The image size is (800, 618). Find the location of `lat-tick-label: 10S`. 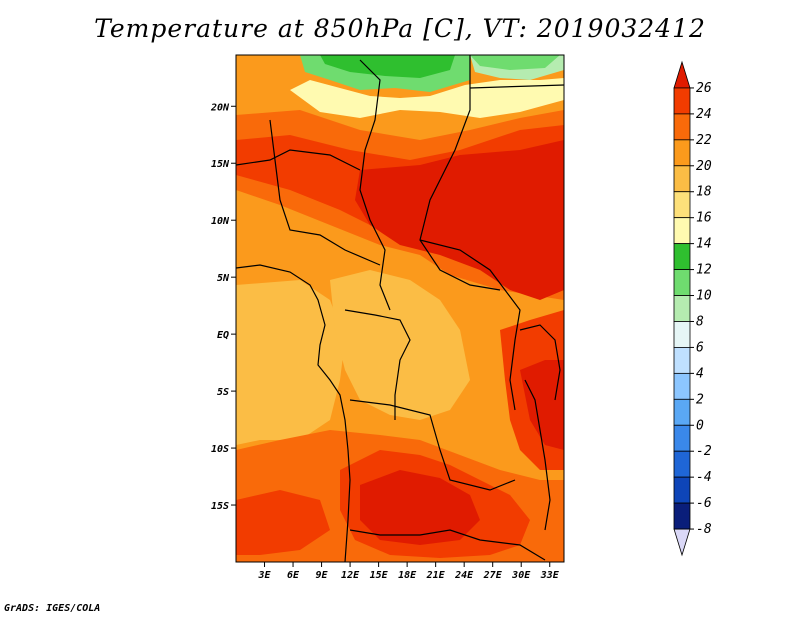

lat-tick-label: 10S is located at coordinates (220, 449).